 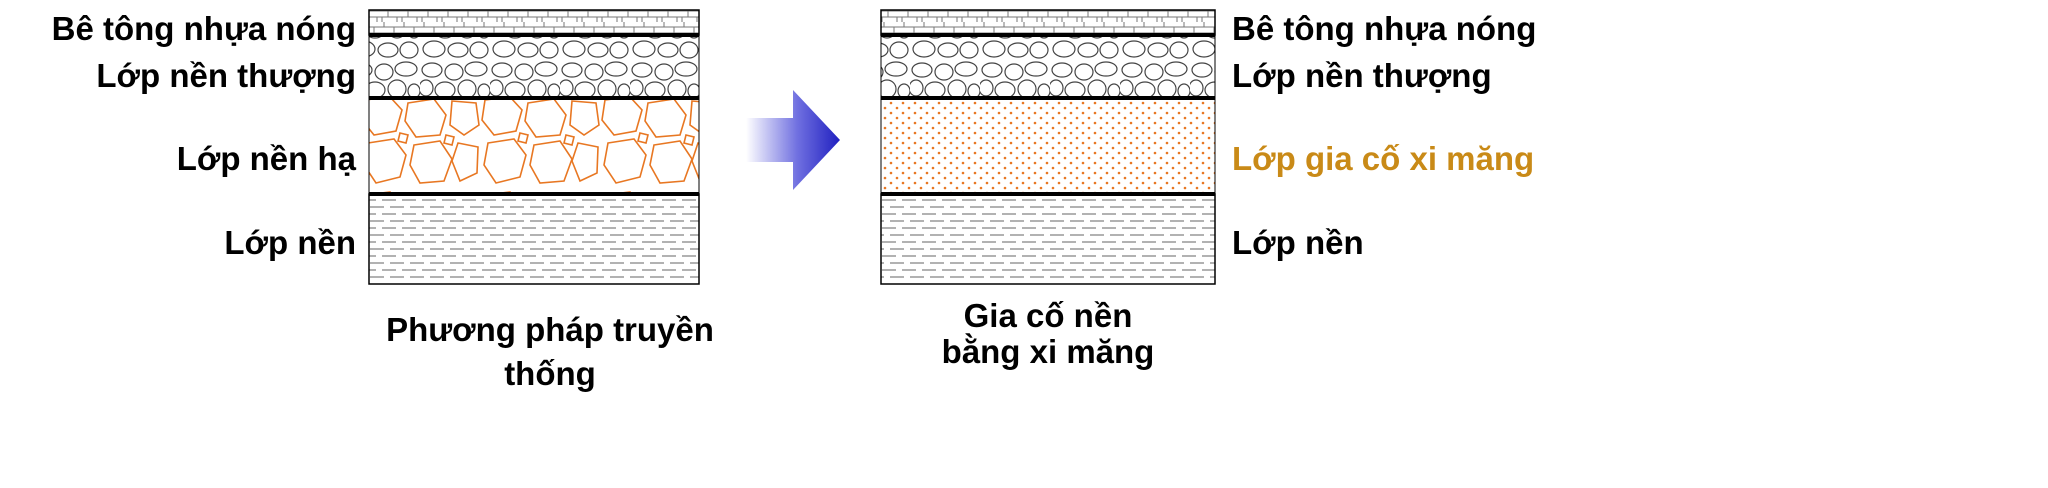 I want to click on left-asphalt-layer, so click(x=534, y=22).